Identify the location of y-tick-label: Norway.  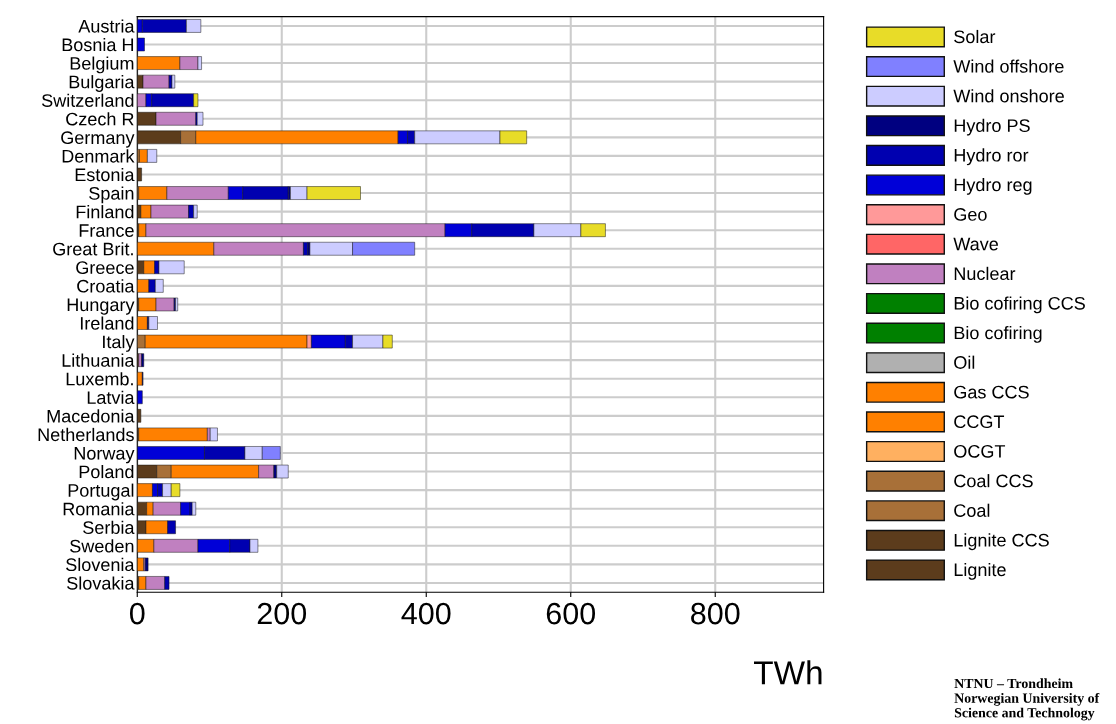
(104, 455).